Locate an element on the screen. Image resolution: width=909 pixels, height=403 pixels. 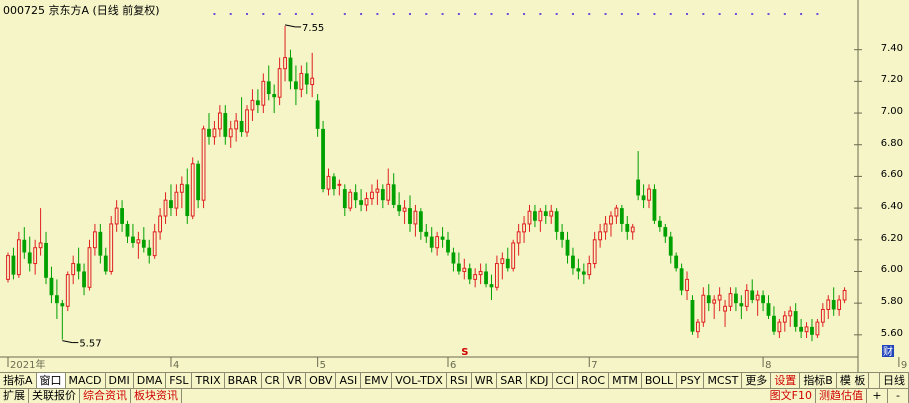
tab-tabs_row2_right-1: 测趋估值 is located at coordinates (841, 396).